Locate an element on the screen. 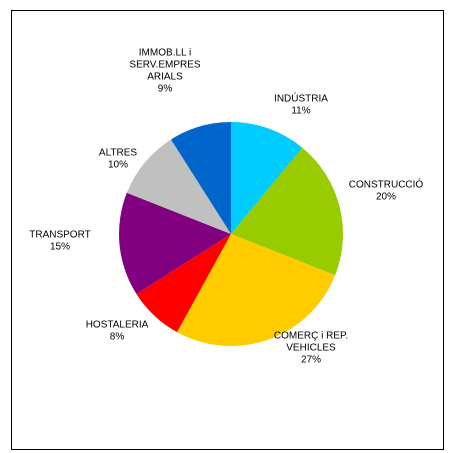 This screenshot has width=457, height=453. slice-percent-label: 27% is located at coordinates (311, 360).